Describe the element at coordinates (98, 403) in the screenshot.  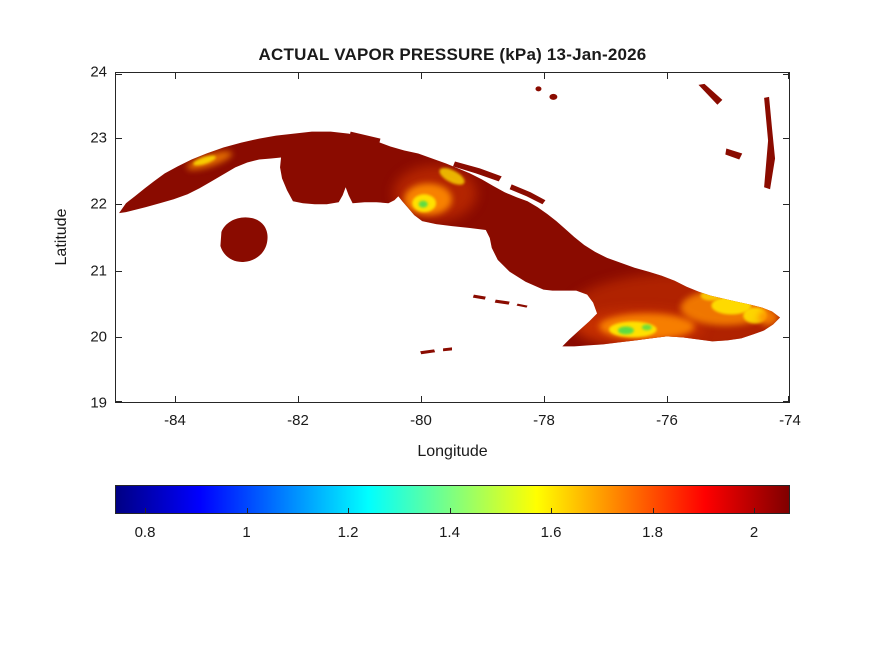
I see `y-tick-label: 19` at that location.